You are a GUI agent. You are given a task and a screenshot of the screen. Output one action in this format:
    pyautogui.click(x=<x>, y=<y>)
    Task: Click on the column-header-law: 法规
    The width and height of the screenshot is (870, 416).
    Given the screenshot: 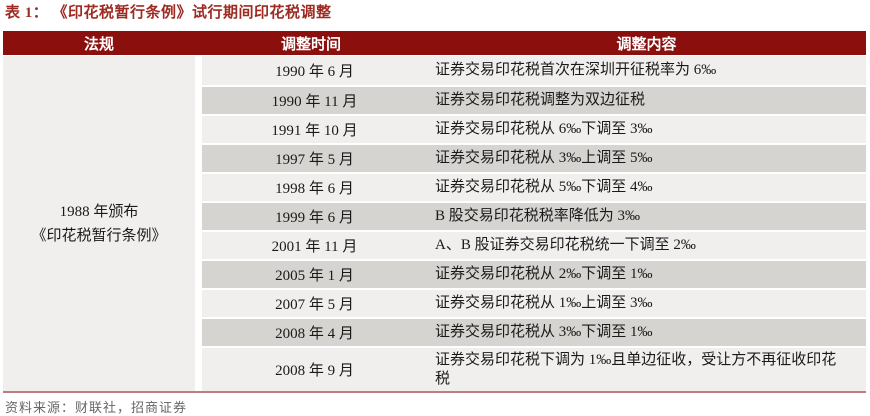 What is the action you would take?
    pyautogui.click(x=98, y=44)
    